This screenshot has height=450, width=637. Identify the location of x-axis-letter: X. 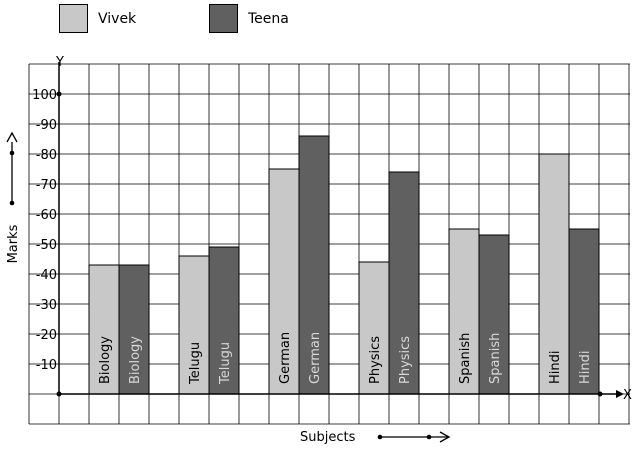
(627, 395).